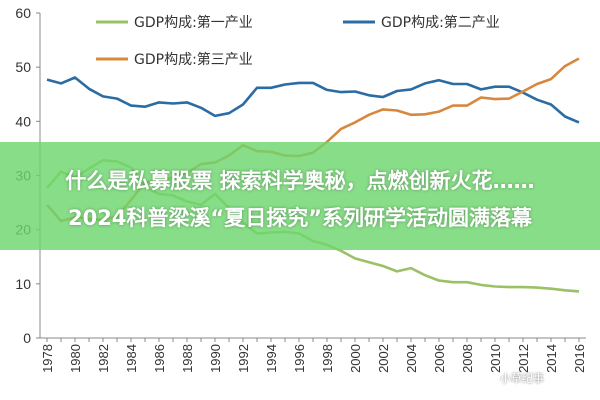  I want to click on x-tick-label: 1994, so click(271, 358).